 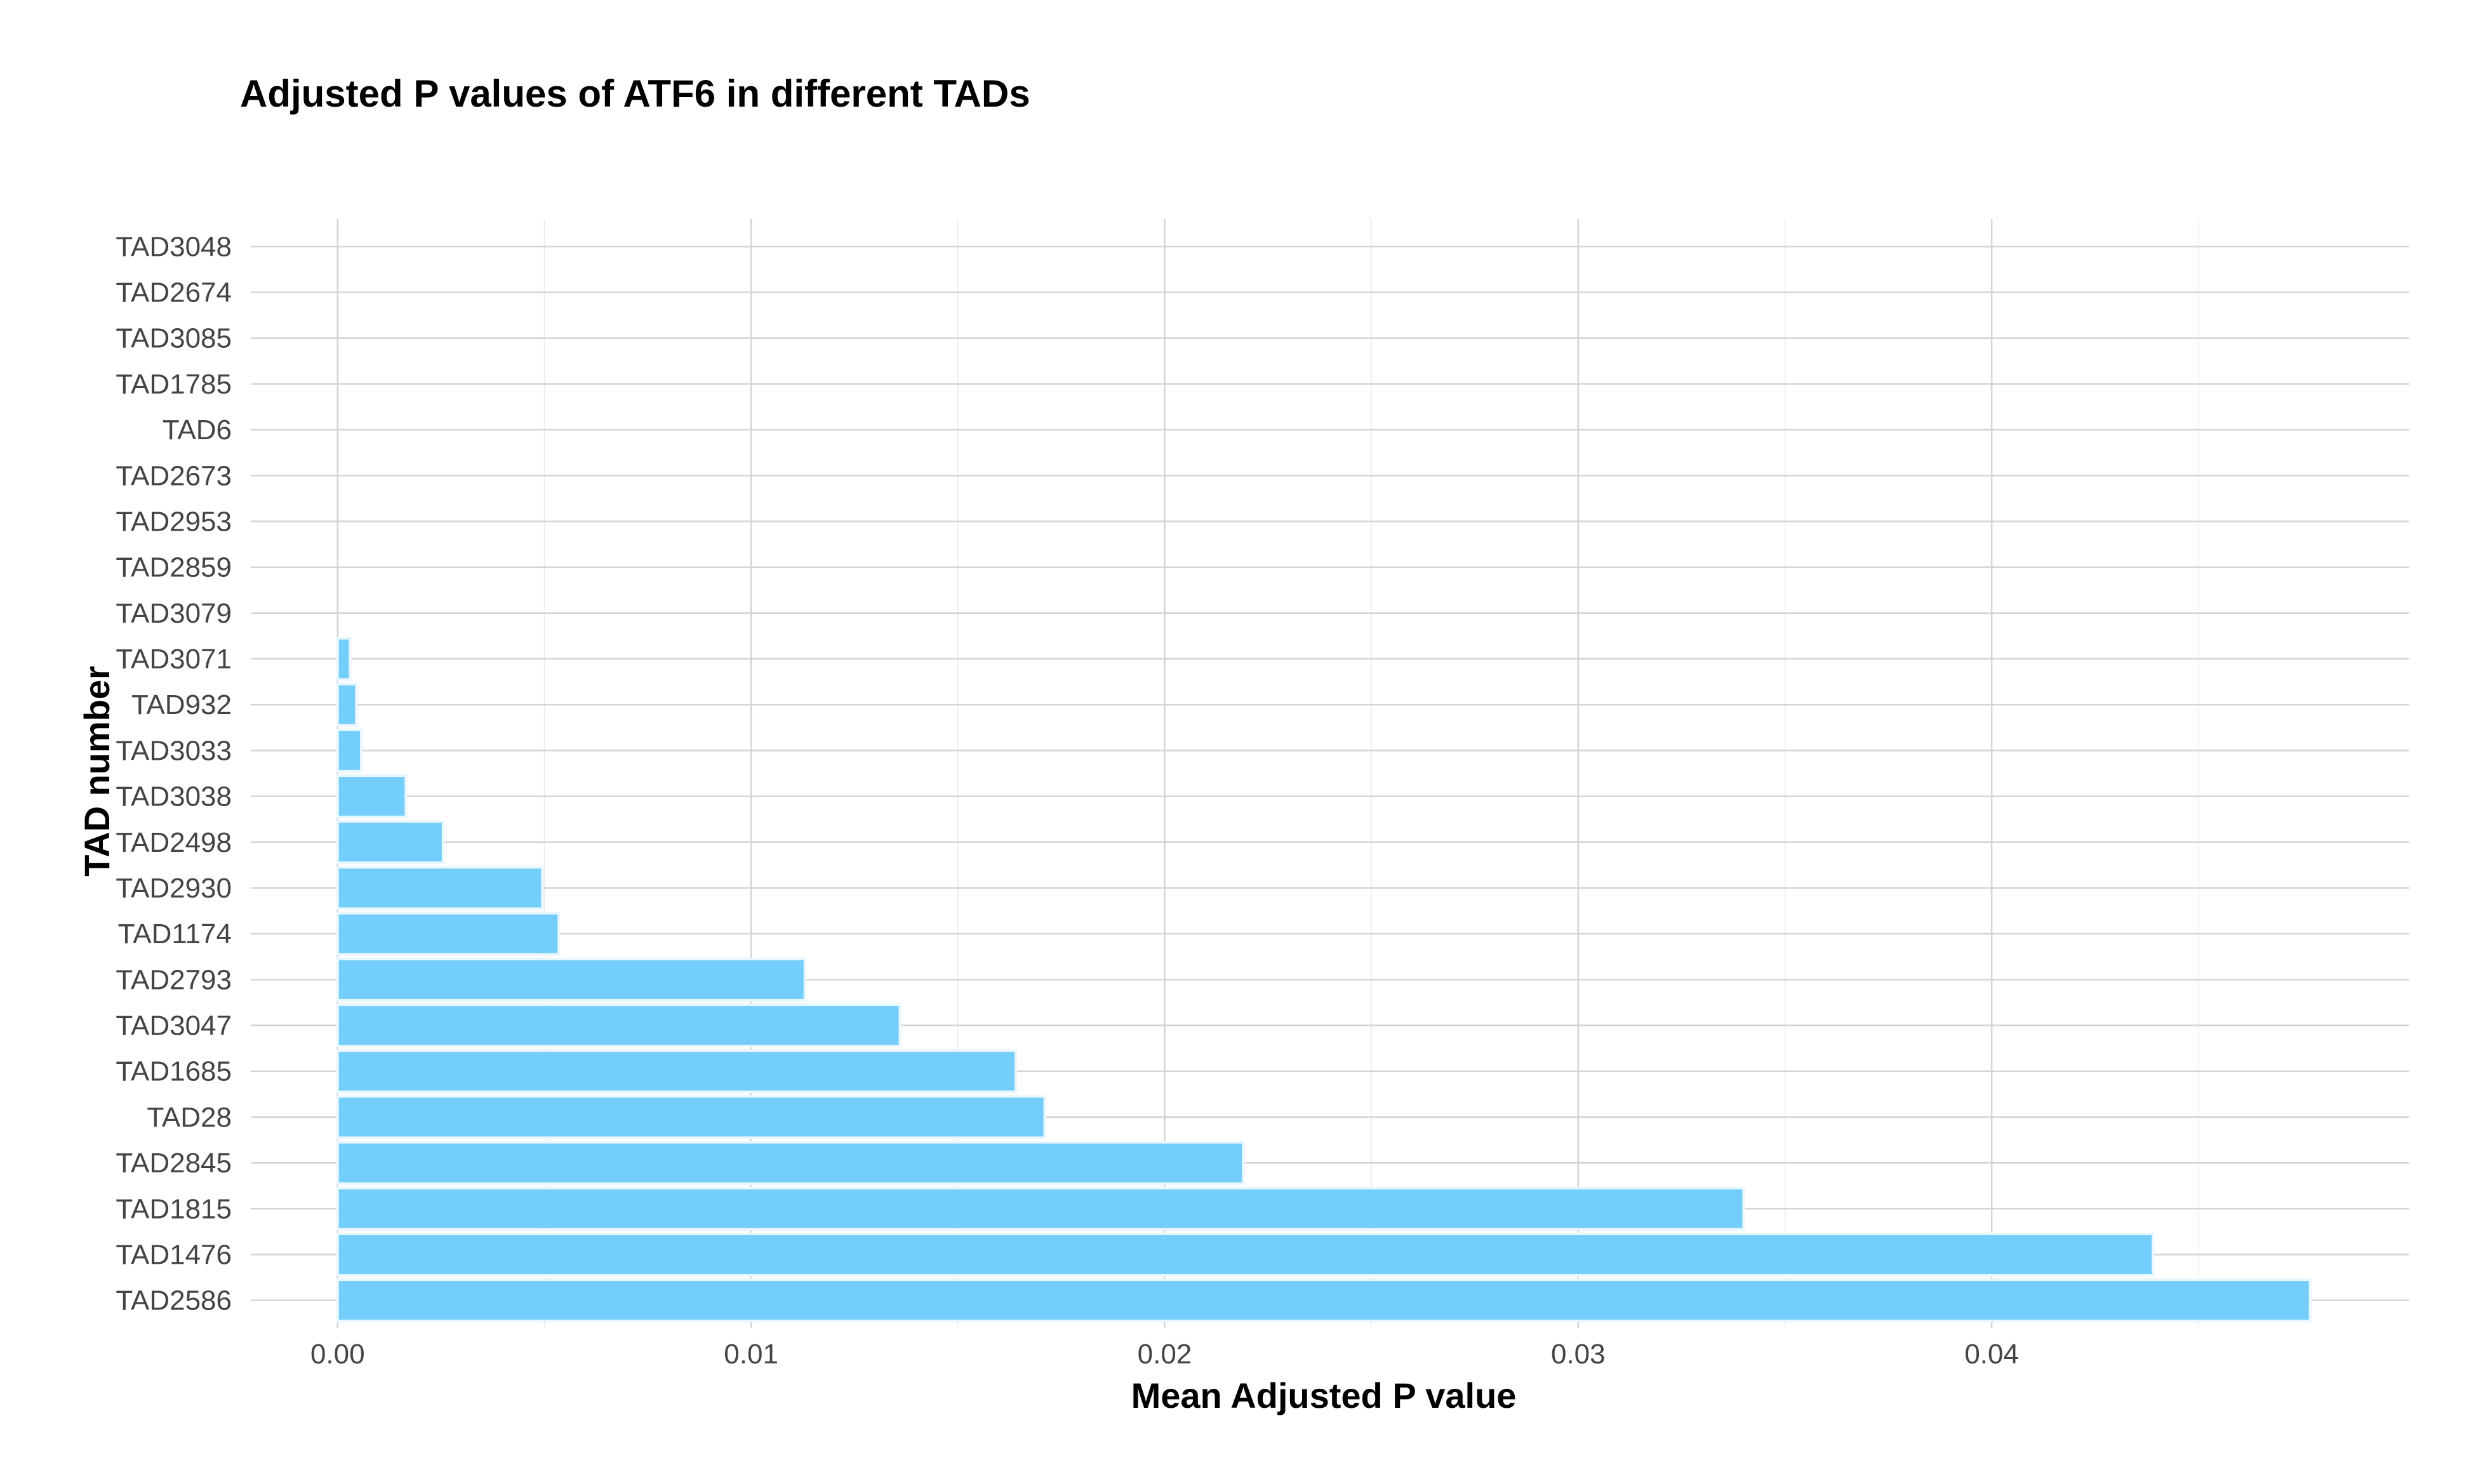 I want to click on y-tick-label: TAD2859, so click(x=174, y=567).